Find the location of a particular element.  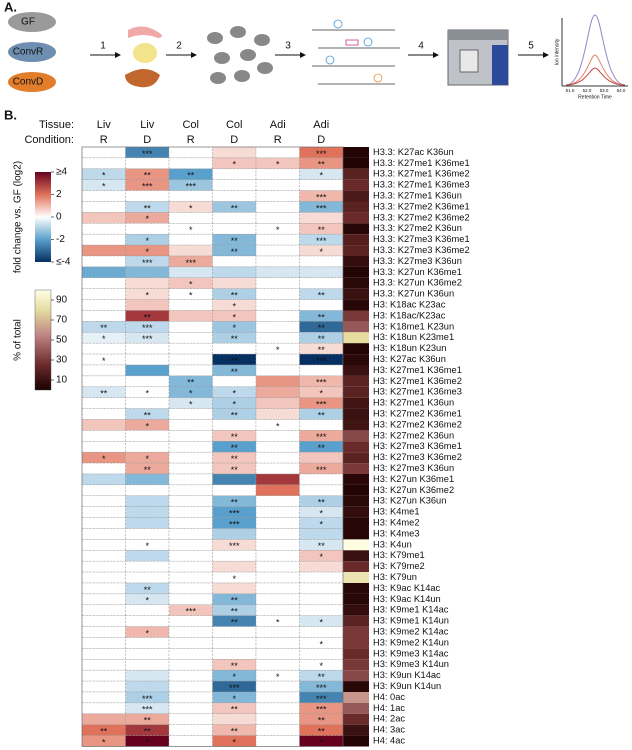

row-label: H4: 1ac is located at coordinates (389, 708).